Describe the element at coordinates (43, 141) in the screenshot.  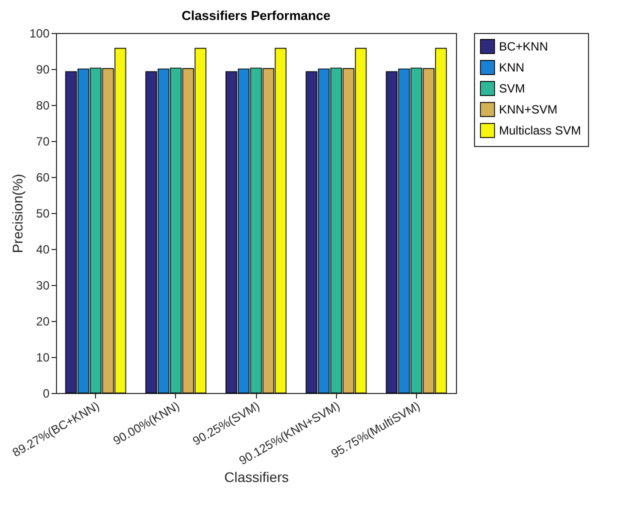
I see `y-tick-label: 70` at that location.